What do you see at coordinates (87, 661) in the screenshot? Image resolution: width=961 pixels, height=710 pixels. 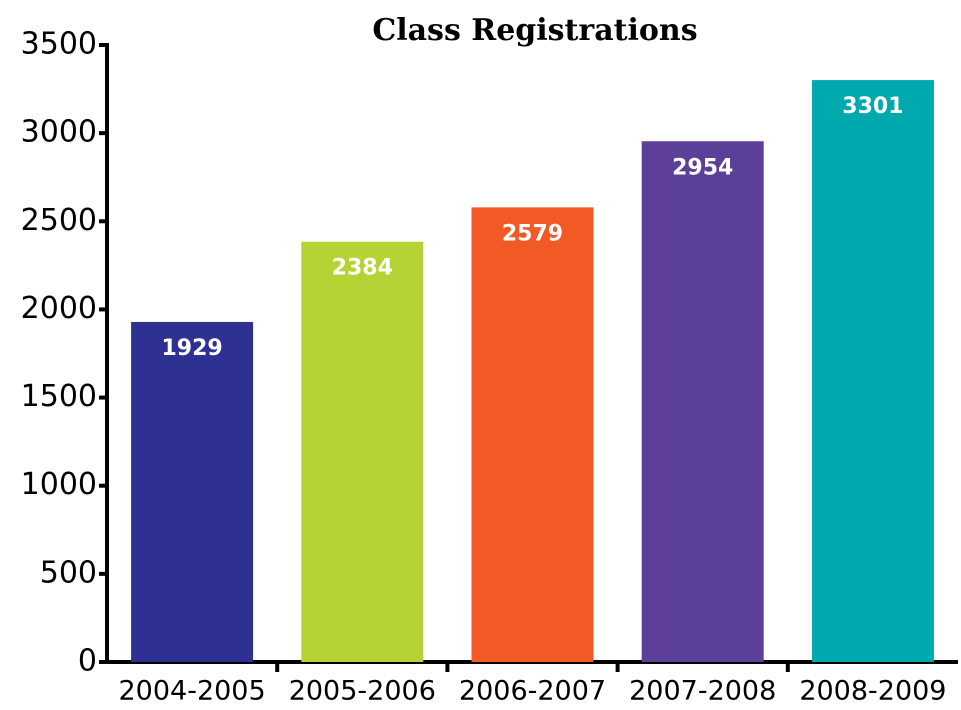 I see `y-tick-label: 0` at bounding box center [87, 661].